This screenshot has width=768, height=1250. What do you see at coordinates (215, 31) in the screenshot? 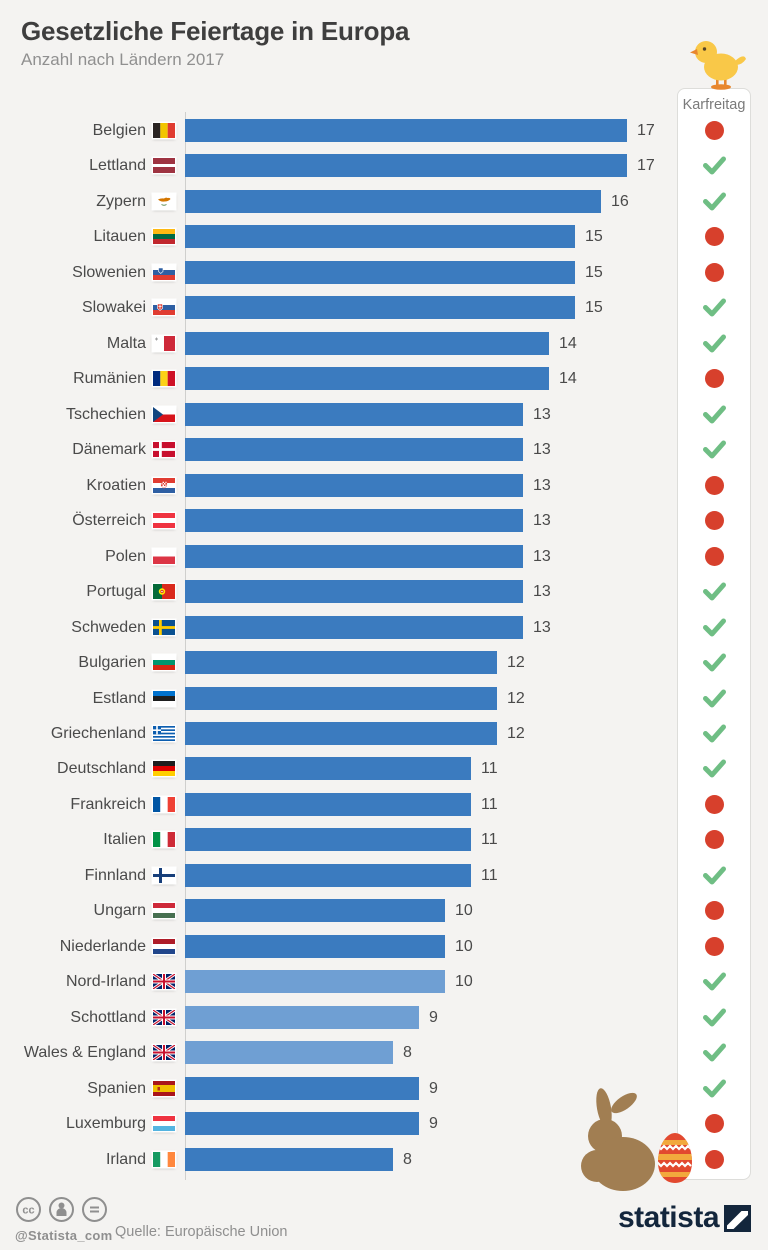
I see `page-title: Gesetzliche Feiertage in Europa` at bounding box center [215, 31].